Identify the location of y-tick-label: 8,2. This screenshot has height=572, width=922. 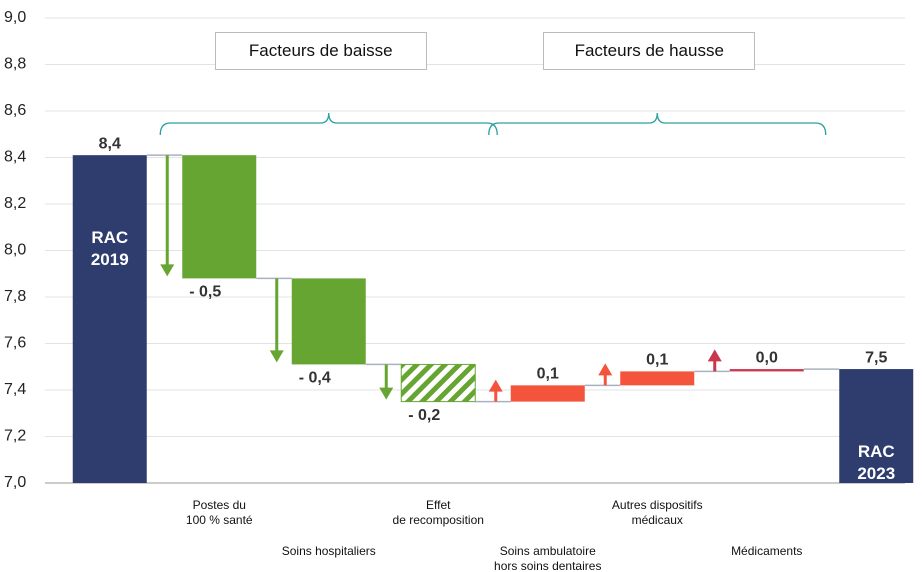
(15, 203).